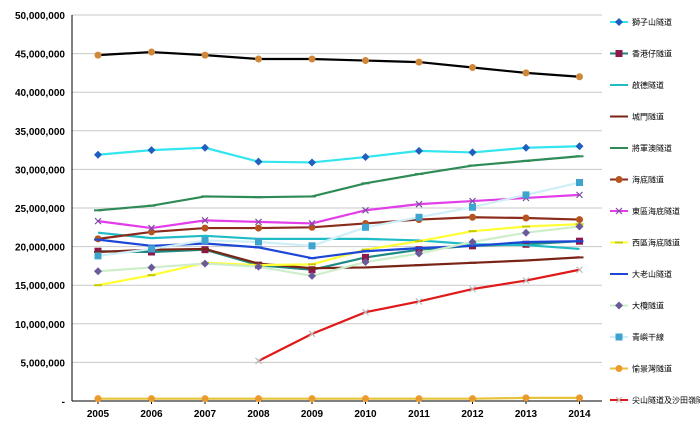 The width and height of the screenshot is (700, 428). What do you see at coordinates (648, 180) in the screenshot?
I see `legend-label: 海底隧道` at bounding box center [648, 180].